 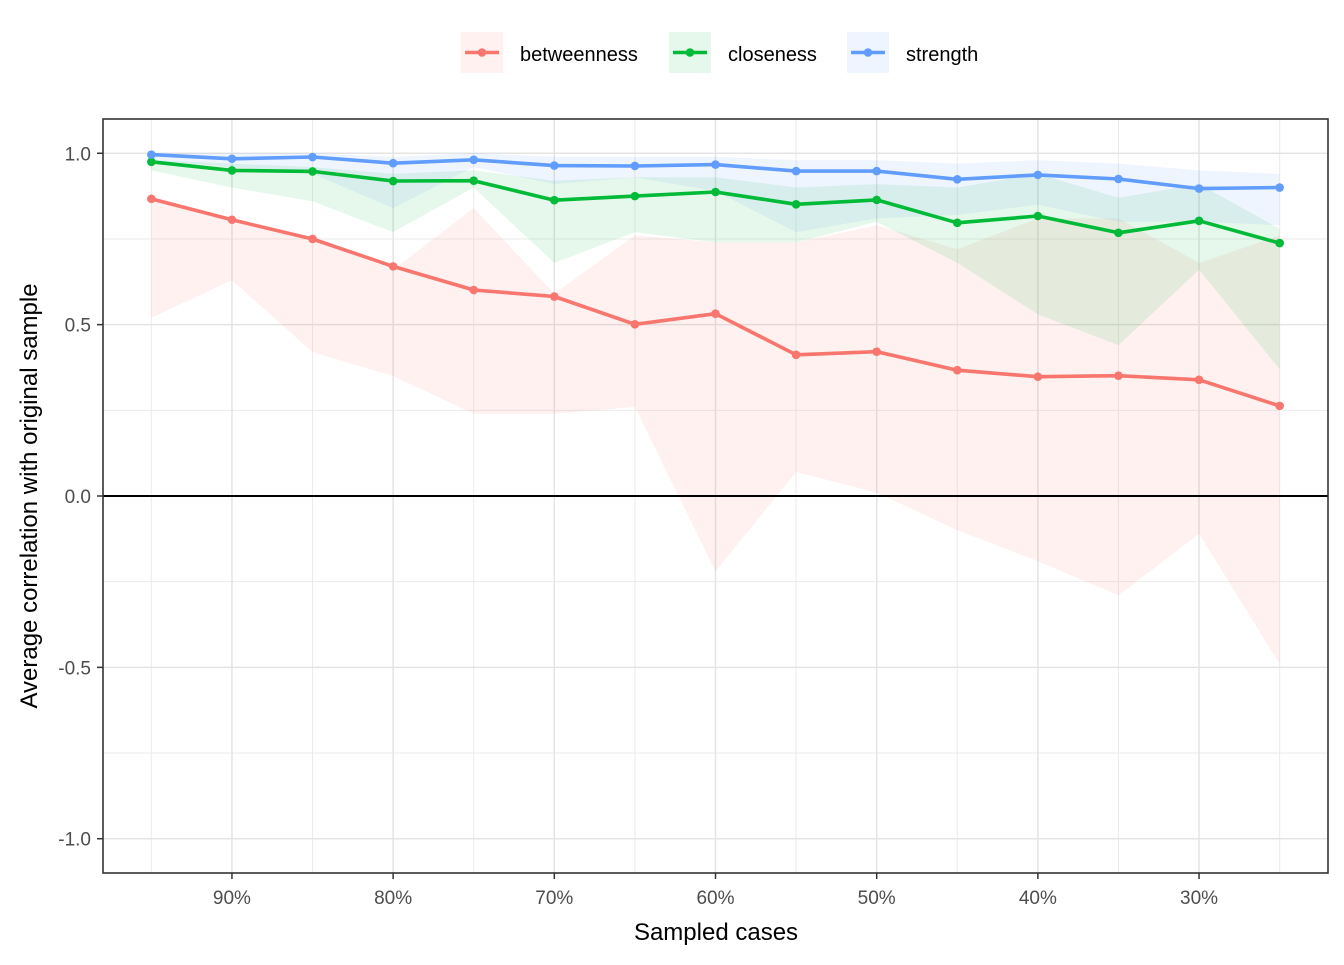 I want to click on legend-item-closeness: closeness, so click(x=743, y=52).